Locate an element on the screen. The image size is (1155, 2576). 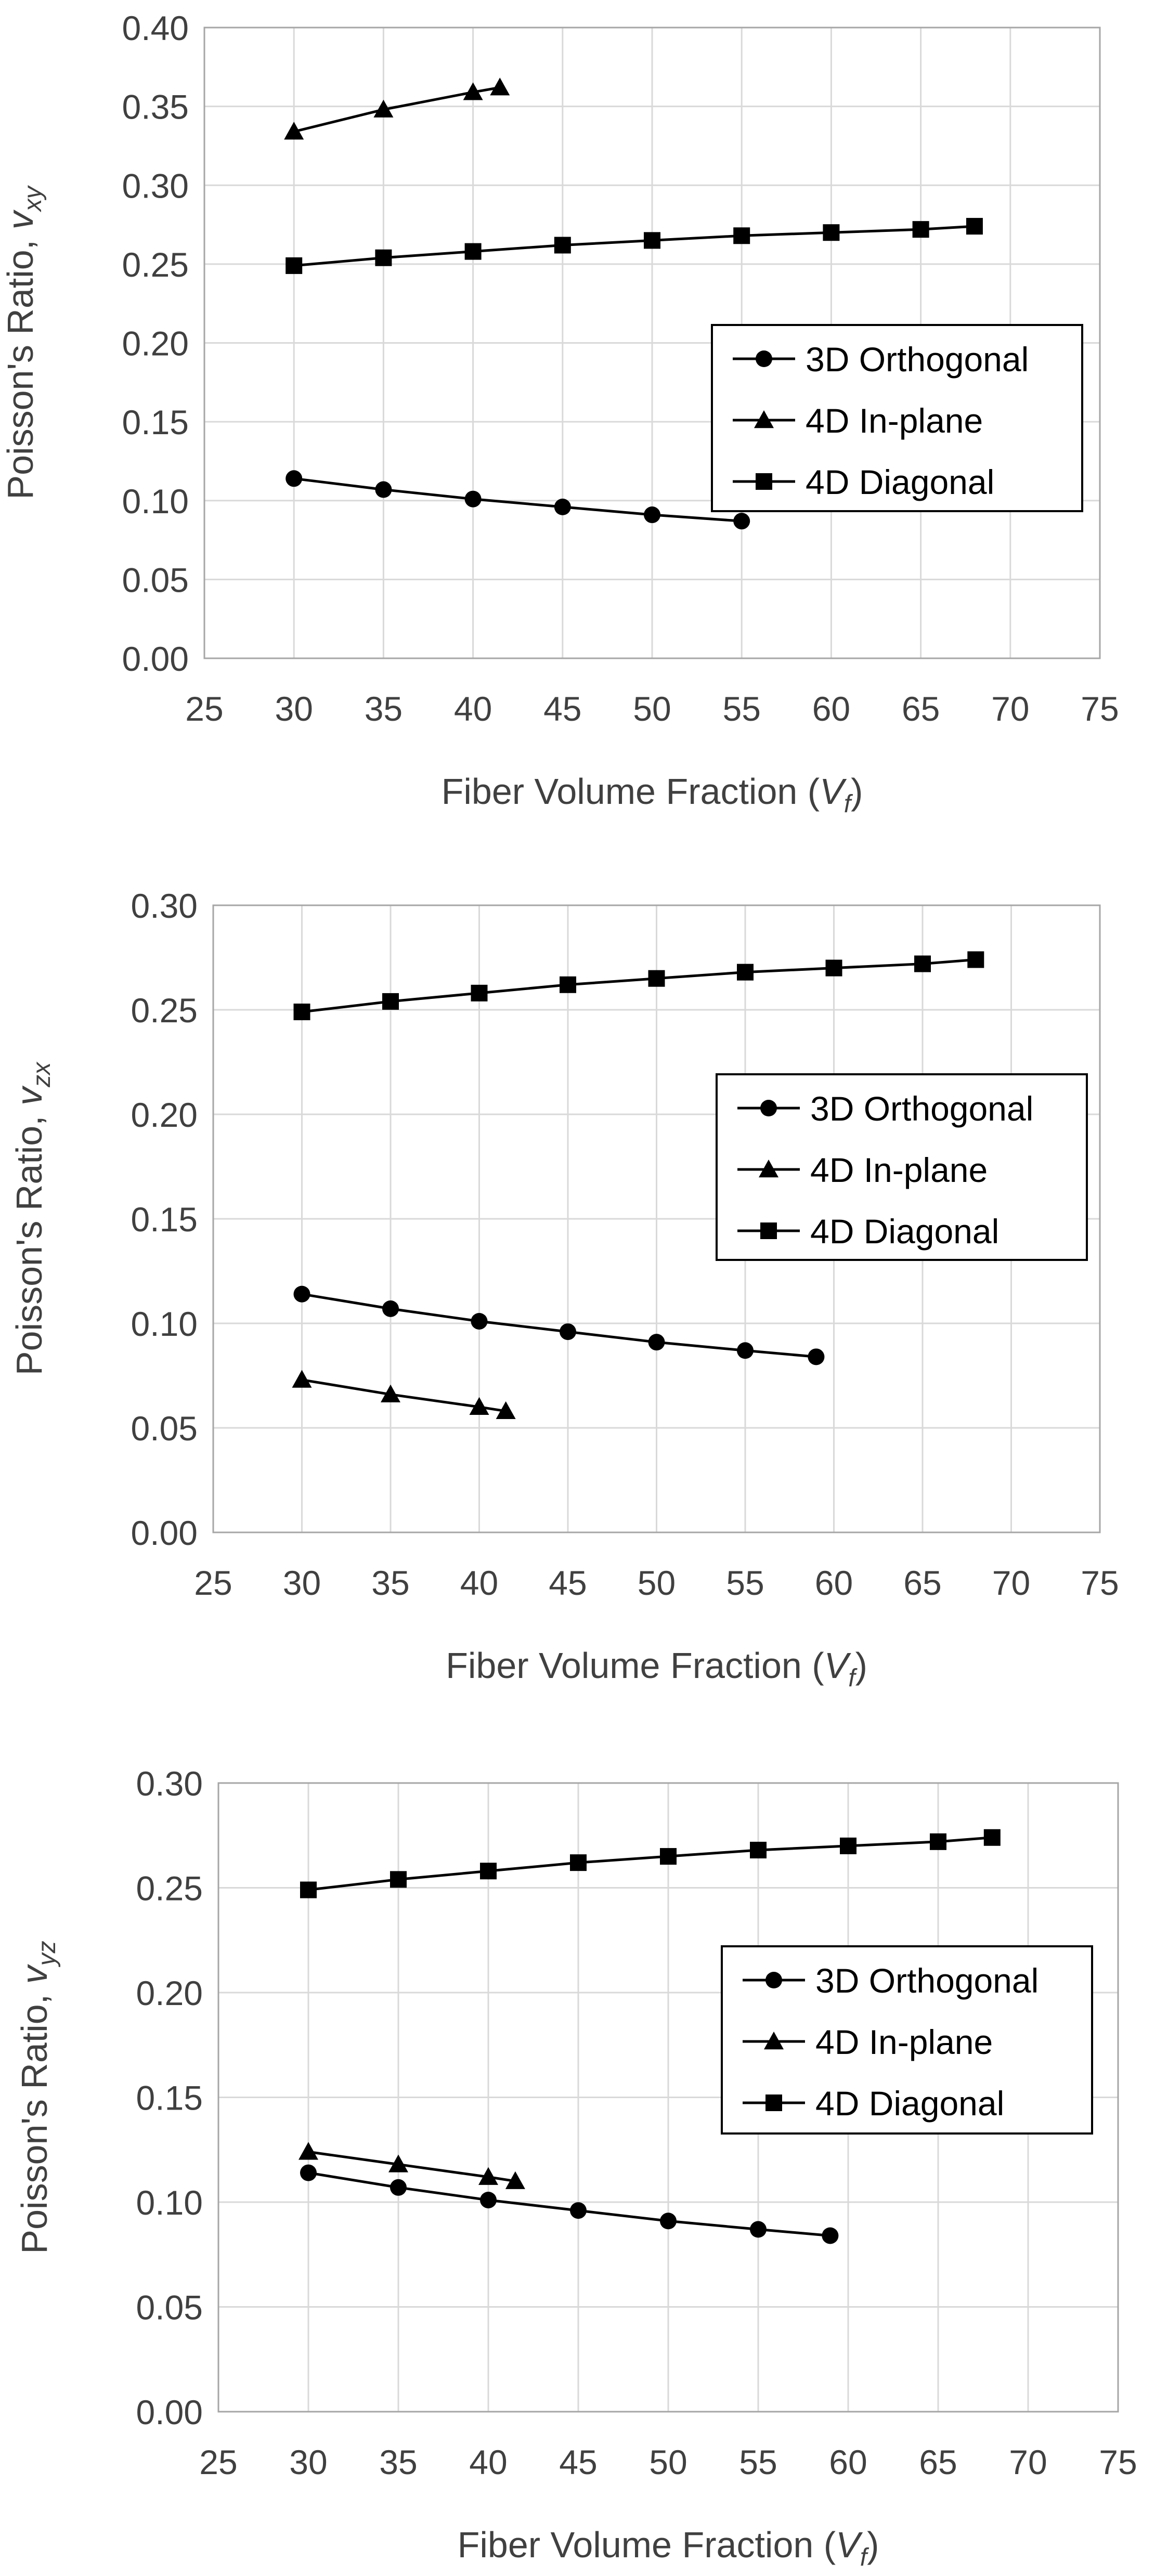
series-3d-orthogonal is located at coordinates (517, 500).